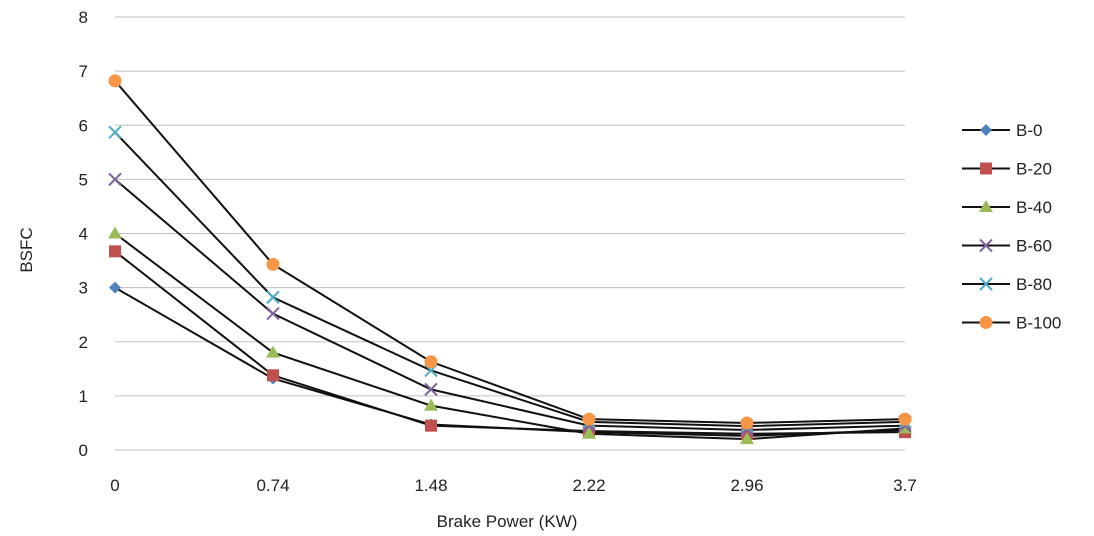 This screenshot has width=1094, height=536. What do you see at coordinates (513, 485) in the screenshot?
I see `x-tick-labels: 0 0.74 1.48 2.22 2.96 3.7` at bounding box center [513, 485].